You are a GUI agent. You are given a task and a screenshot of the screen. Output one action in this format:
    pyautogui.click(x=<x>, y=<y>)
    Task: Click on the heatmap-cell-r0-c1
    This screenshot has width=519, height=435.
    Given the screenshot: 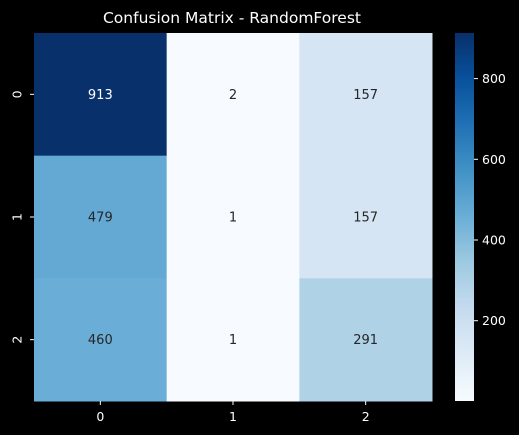 What is the action you would take?
    pyautogui.click(x=233, y=95)
    